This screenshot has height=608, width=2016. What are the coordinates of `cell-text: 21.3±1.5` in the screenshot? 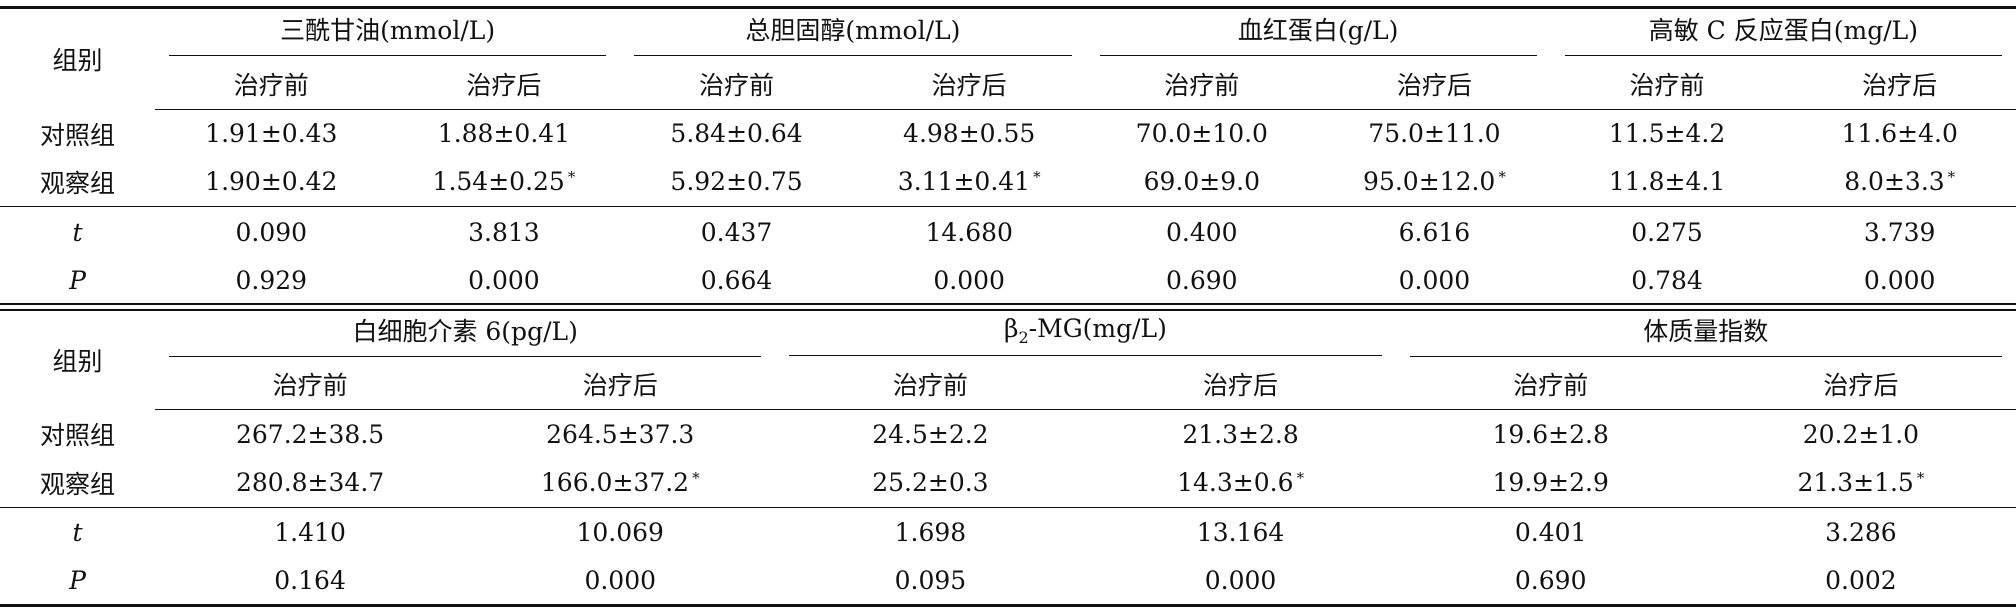 It's located at (1855, 483).